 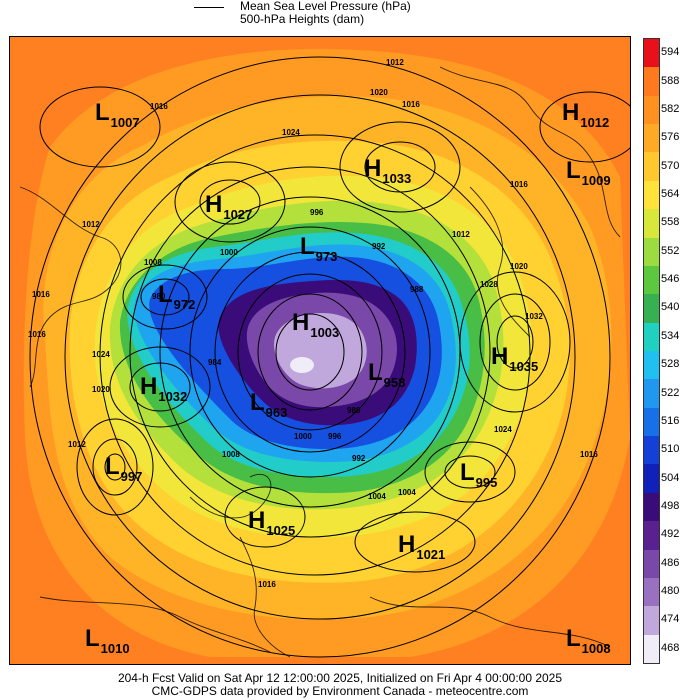 What do you see at coordinates (238, 214) in the screenshot?
I see `system-value: 1027` at bounding box center [238, 214].